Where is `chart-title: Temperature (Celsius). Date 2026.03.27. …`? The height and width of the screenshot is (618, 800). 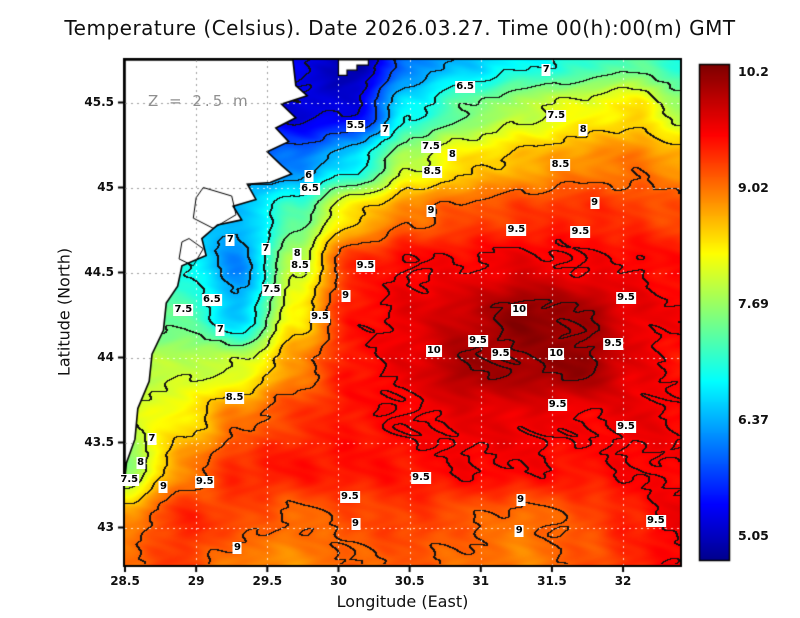
chart-title: Temperature (Celsius). Date 2026.03.27. … is located at coordinates (400, 28).